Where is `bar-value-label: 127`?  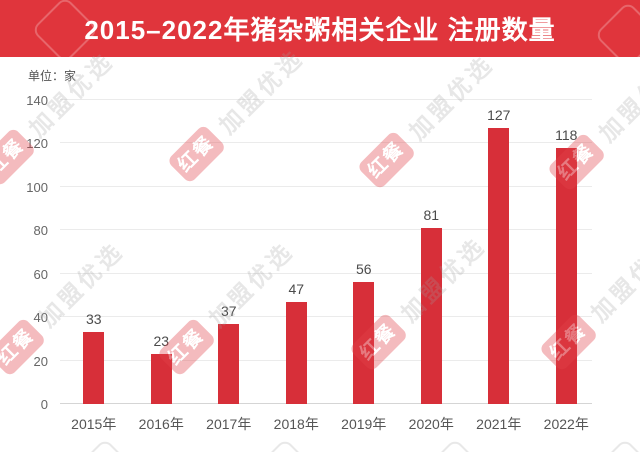
bar-value-label: 127 is located at coordinates (499, 115).